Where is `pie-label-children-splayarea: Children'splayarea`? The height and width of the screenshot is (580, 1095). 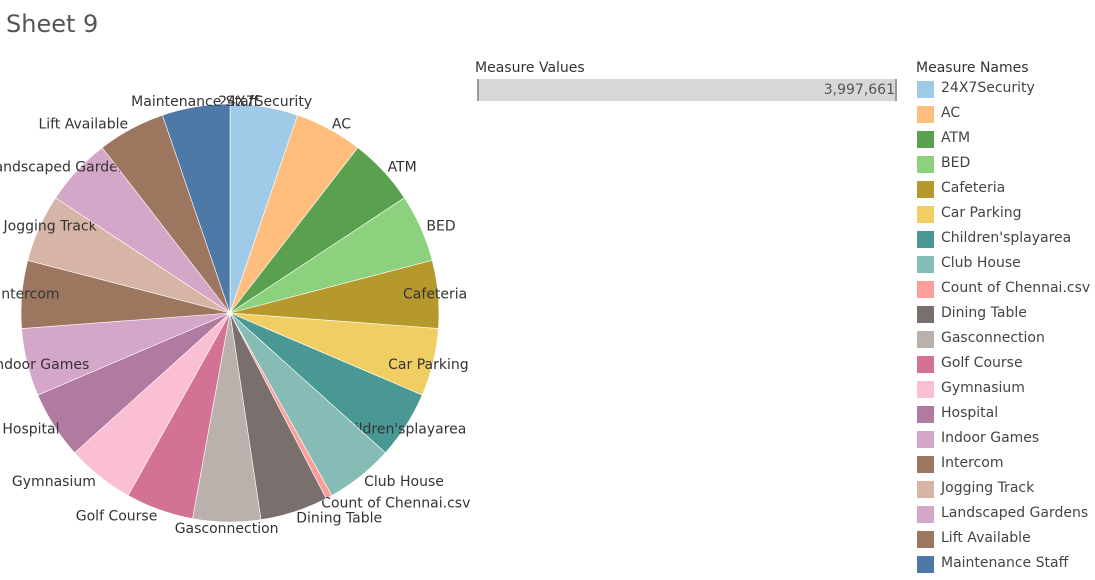
pie-label-children-splayarea: Children'splayarea is located at coordinates (401, 430).